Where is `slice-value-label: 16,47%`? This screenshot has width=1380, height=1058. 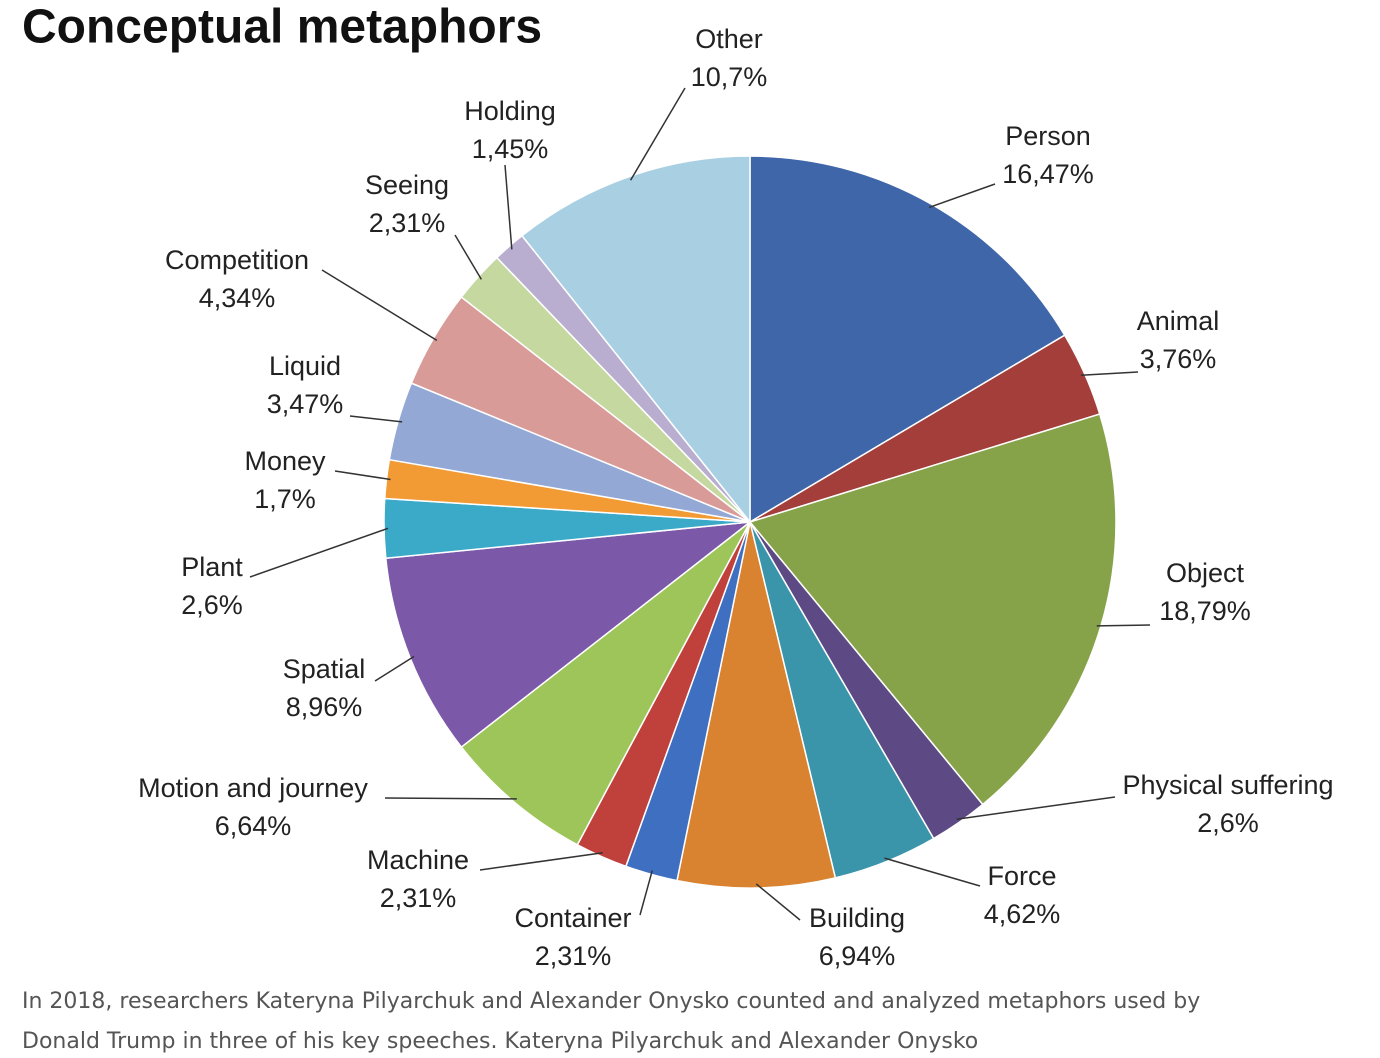
slice-value-label: 16,47% is located at coordinates (1048, 174).